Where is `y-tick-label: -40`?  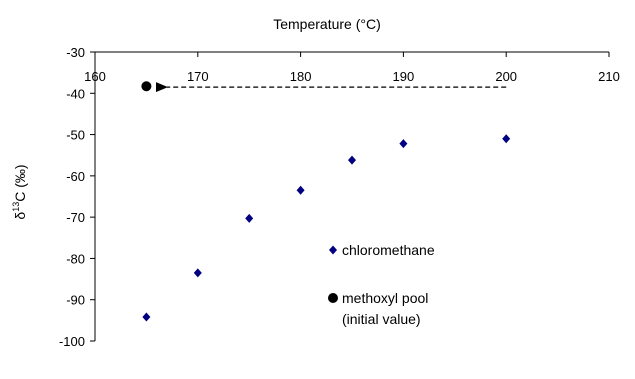
y-tick-label: -40 is located at coordinates (75, 93).